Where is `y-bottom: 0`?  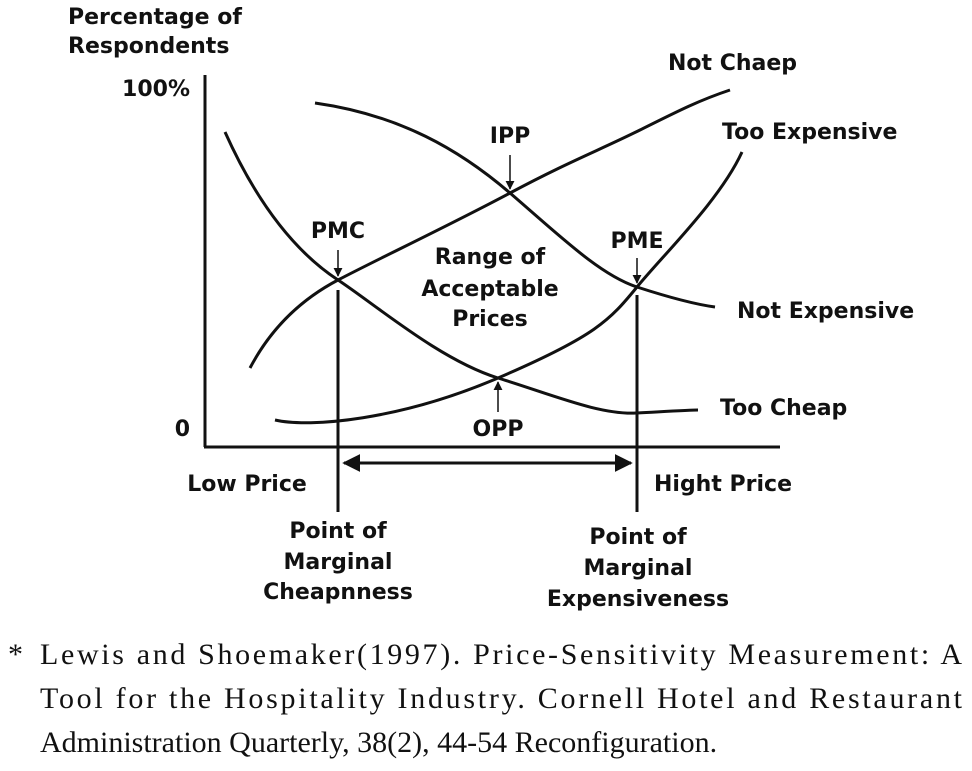
y-bottom: 0 is located at coordinates (182, 429).